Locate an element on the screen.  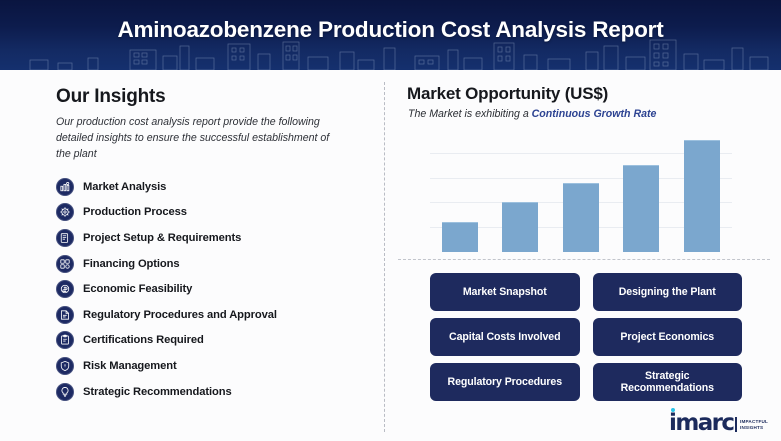
insight-label: Certifications Required is located at coordinates (143, 340).